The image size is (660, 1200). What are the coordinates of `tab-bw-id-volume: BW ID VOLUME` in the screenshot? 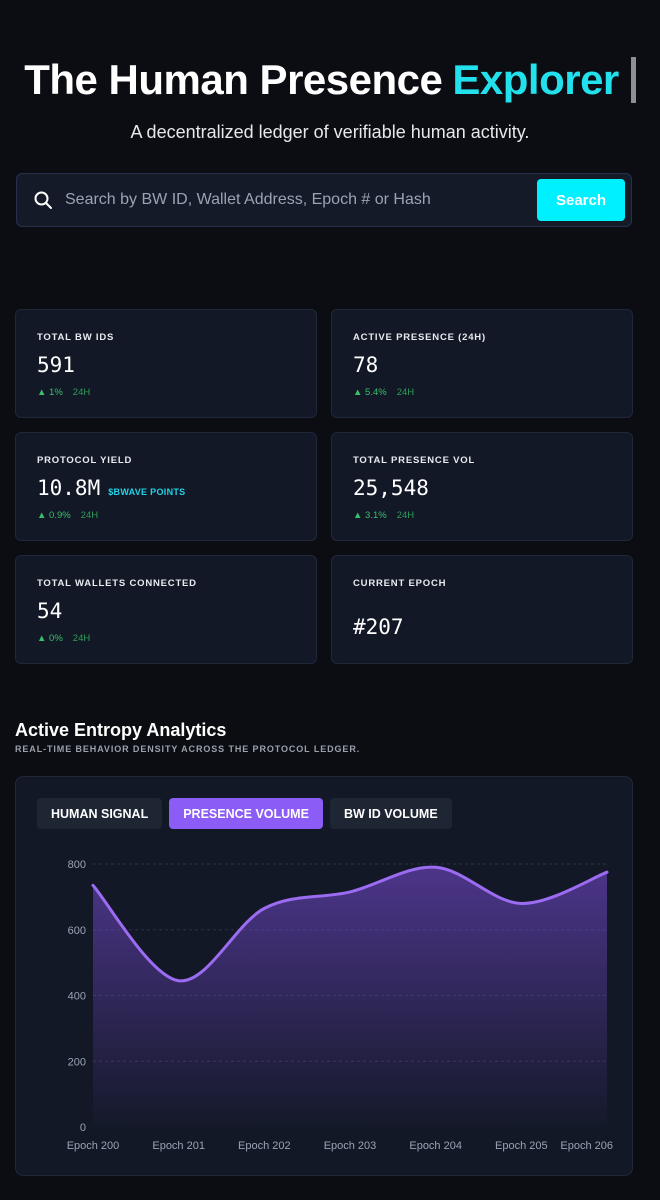 It's located at (390, 813).